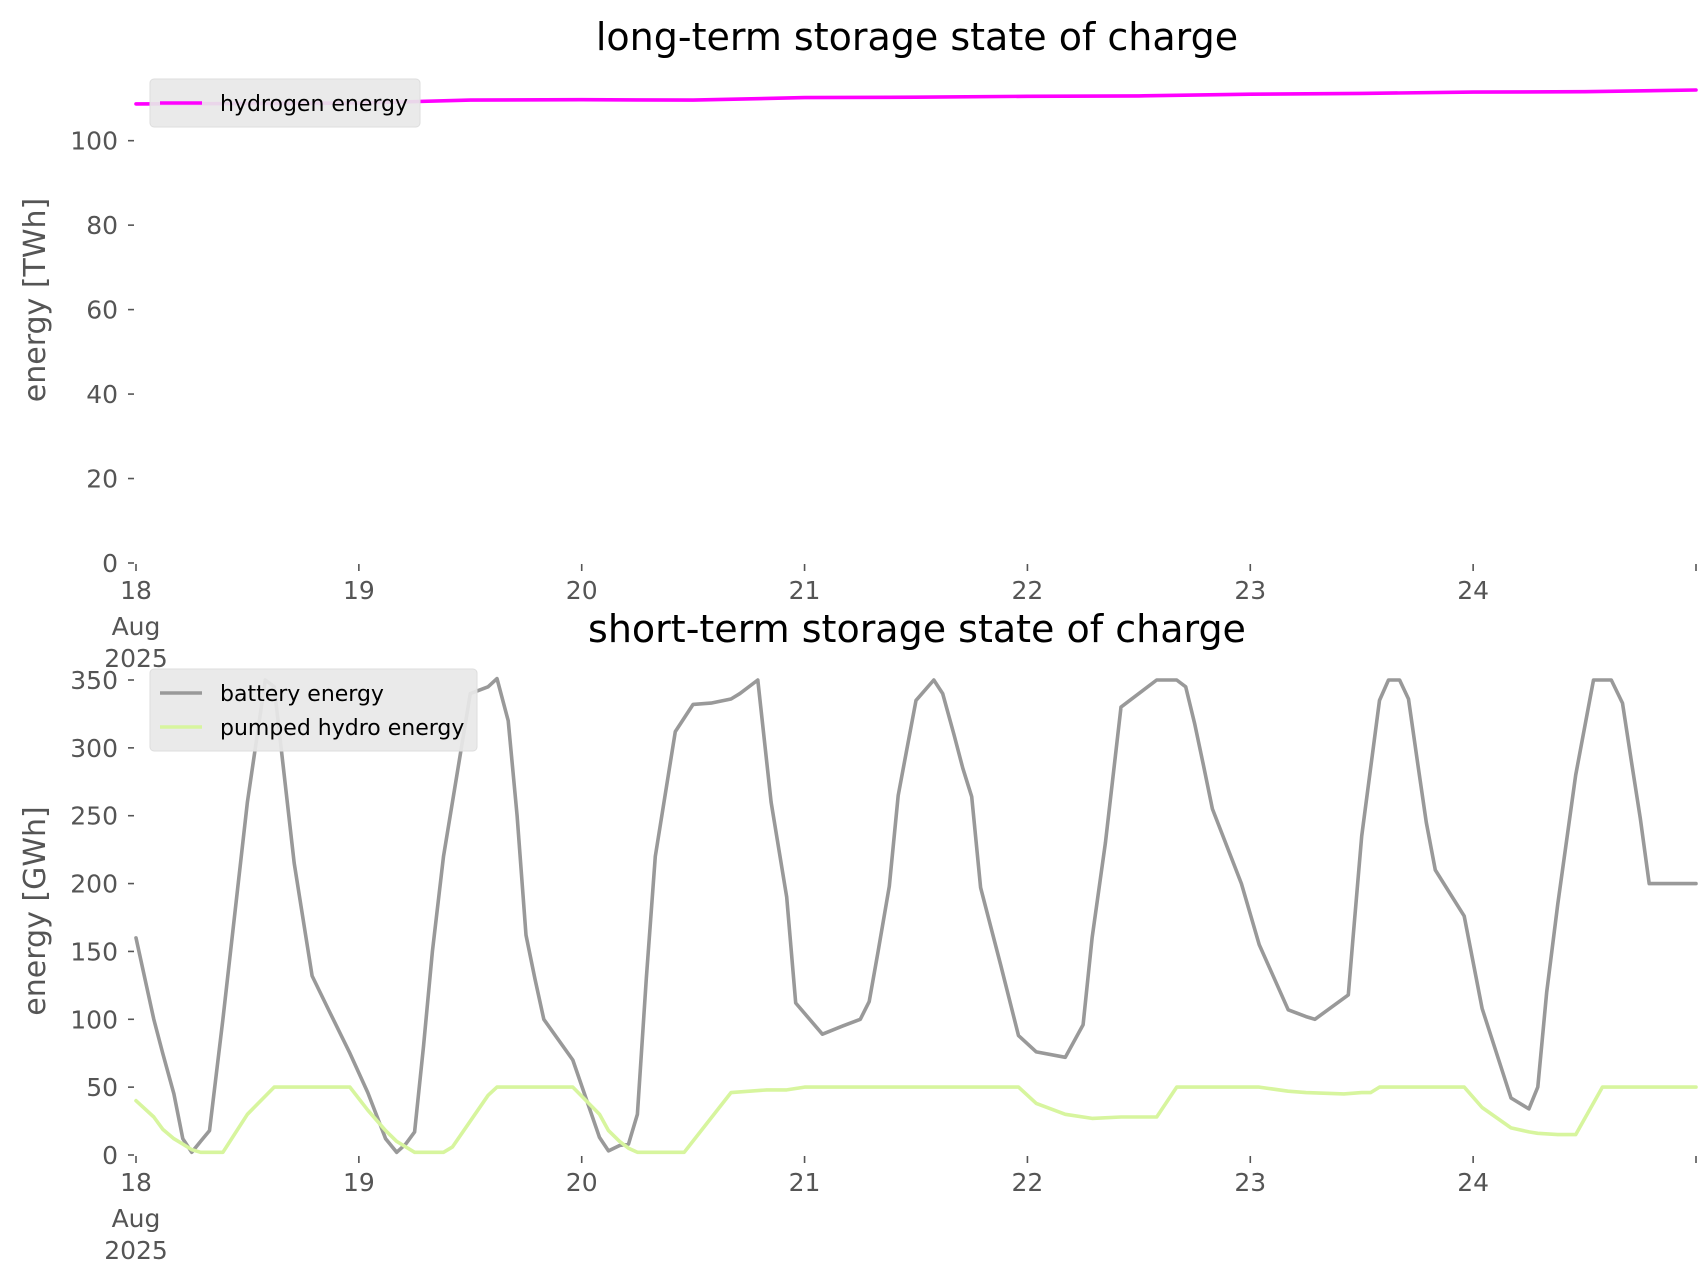  What do you see at coordinates (342, 728) in the screenshot?
I see `legend-label: pumped hydro energy` at bounding box center [342, 728].